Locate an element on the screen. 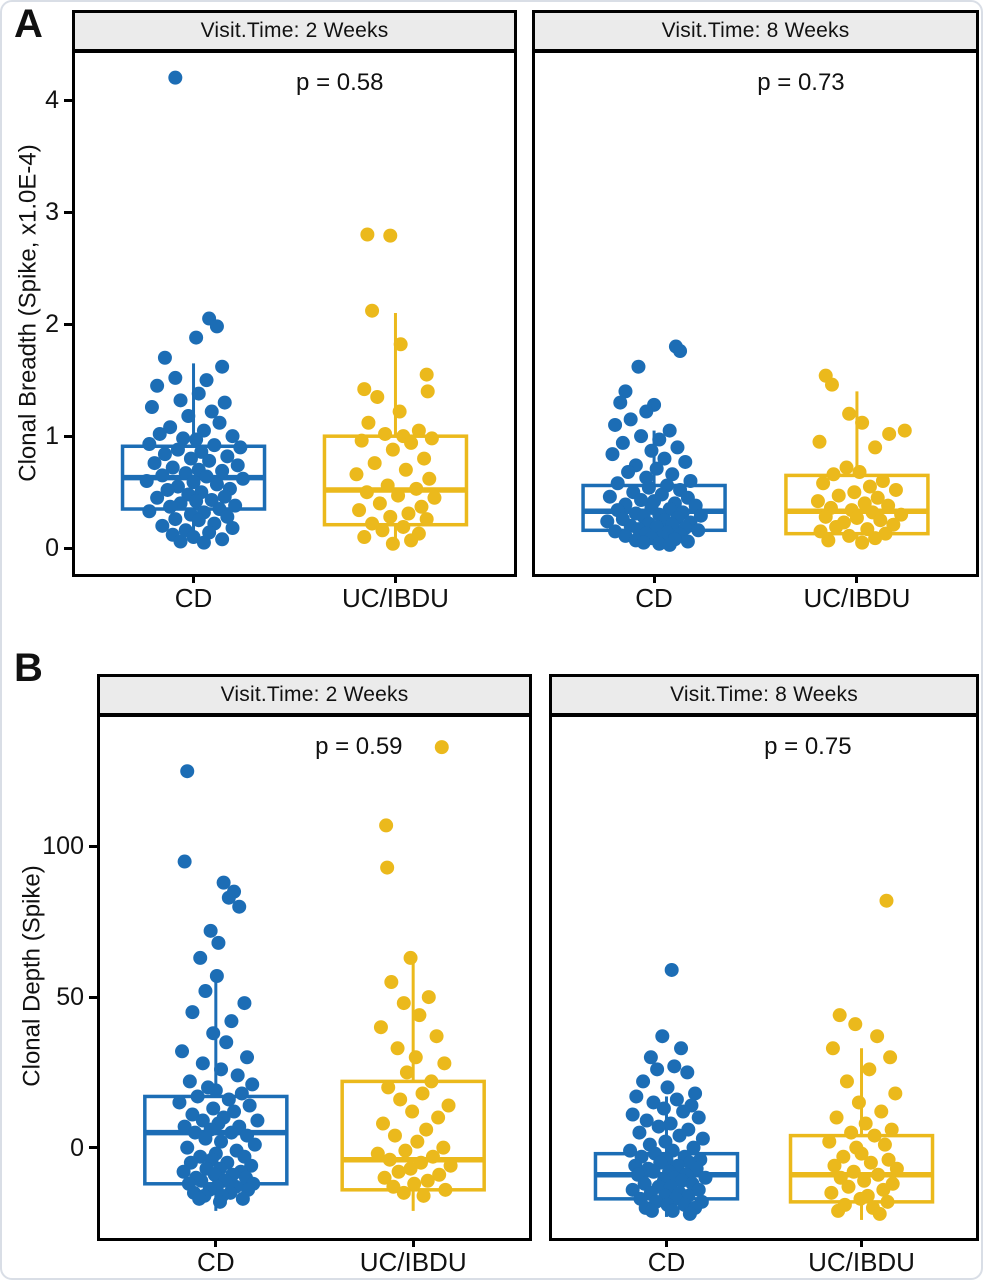 The height and width of the screenshot is (1280, 983). x-category-label: UC/IBDU is located at coordinates (413, 1262).